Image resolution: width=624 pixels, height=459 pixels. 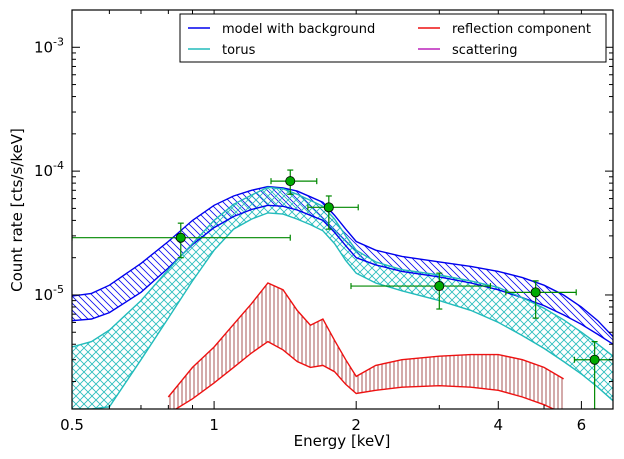 I want to click on y-tick-label: 10⁻⁴, so click(x=49, y=169).